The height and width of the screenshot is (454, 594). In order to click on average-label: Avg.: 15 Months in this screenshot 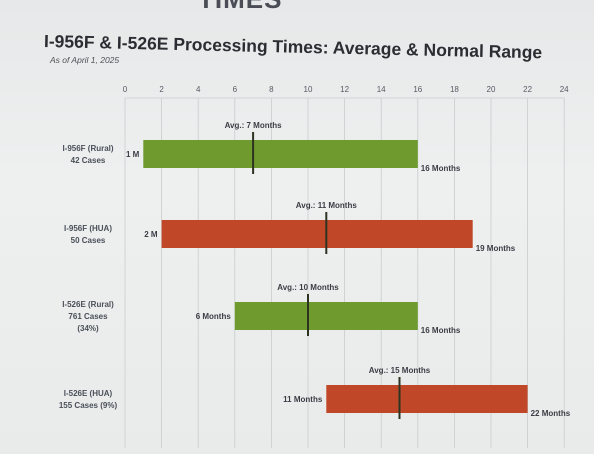, I will do `click(400, 370)`.